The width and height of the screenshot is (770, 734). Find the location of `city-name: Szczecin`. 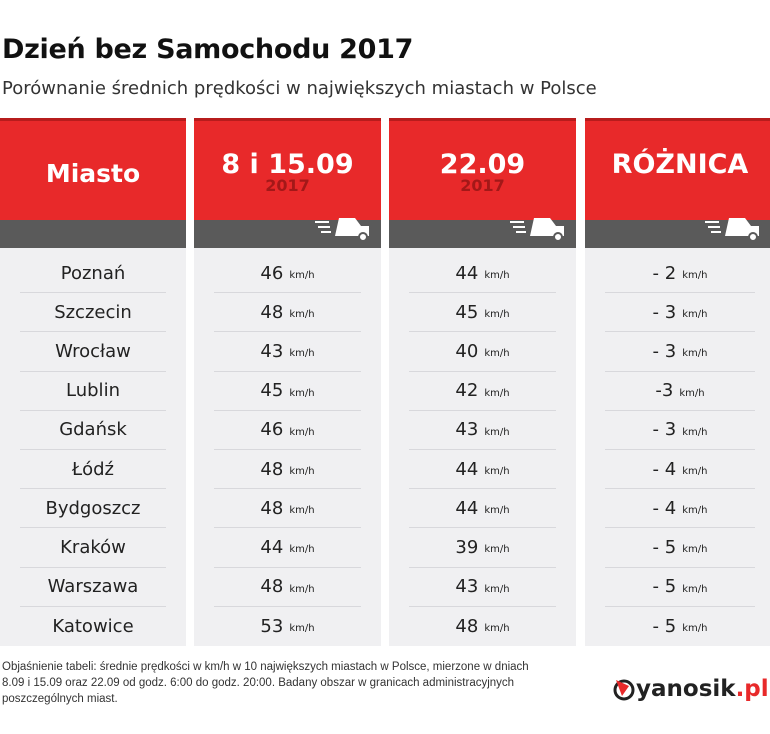

city-name: Szczecin is located at coordinates (93, 312).